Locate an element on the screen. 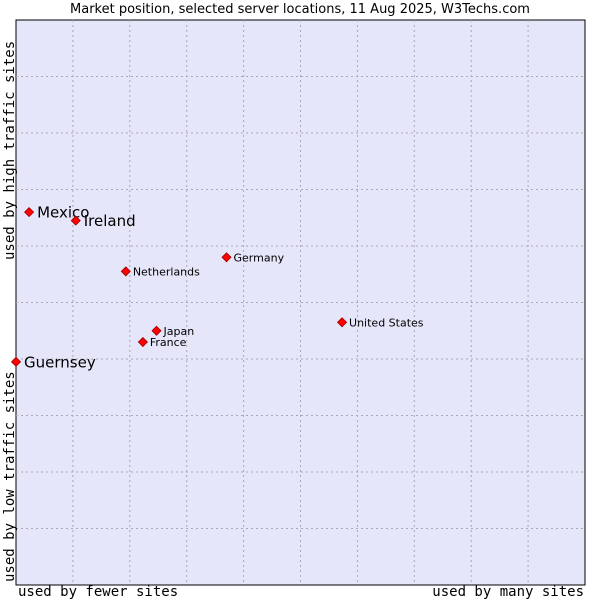 The image size is (600, 600). data-point: Guernsey is located at coordinates (53, 362).